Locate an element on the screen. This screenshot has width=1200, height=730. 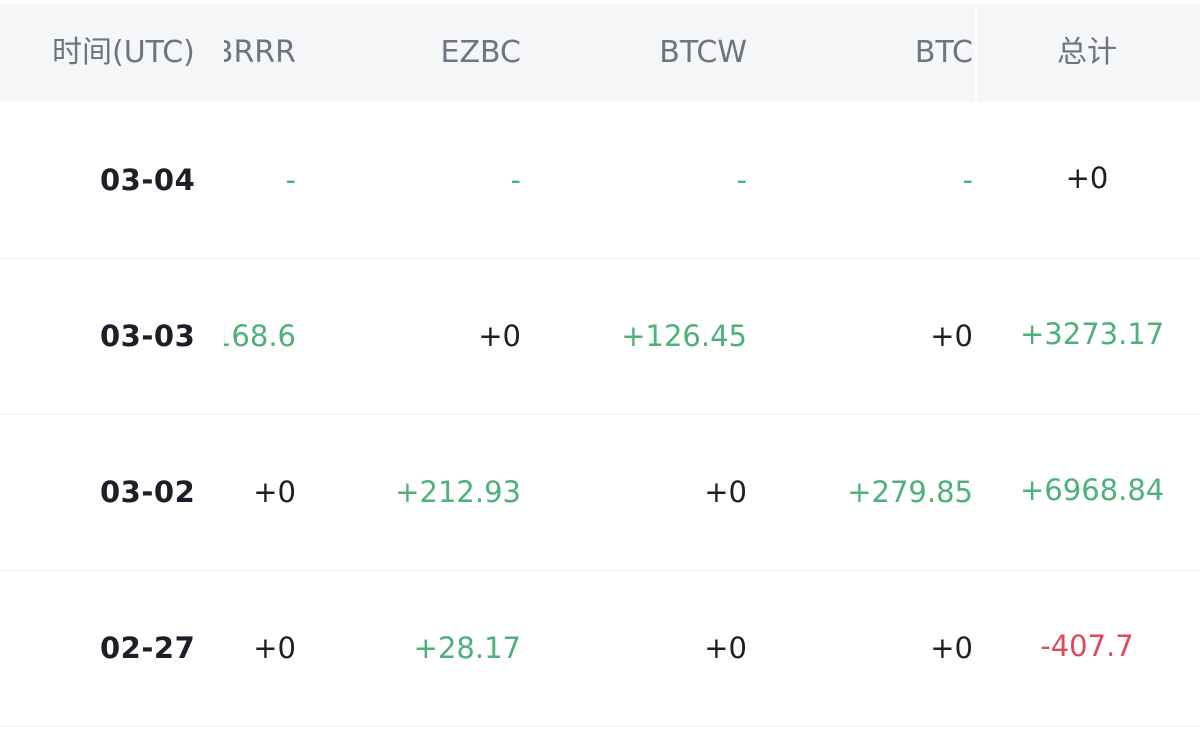
row-total: +6968.84 is located at coordinates (1092, 490).